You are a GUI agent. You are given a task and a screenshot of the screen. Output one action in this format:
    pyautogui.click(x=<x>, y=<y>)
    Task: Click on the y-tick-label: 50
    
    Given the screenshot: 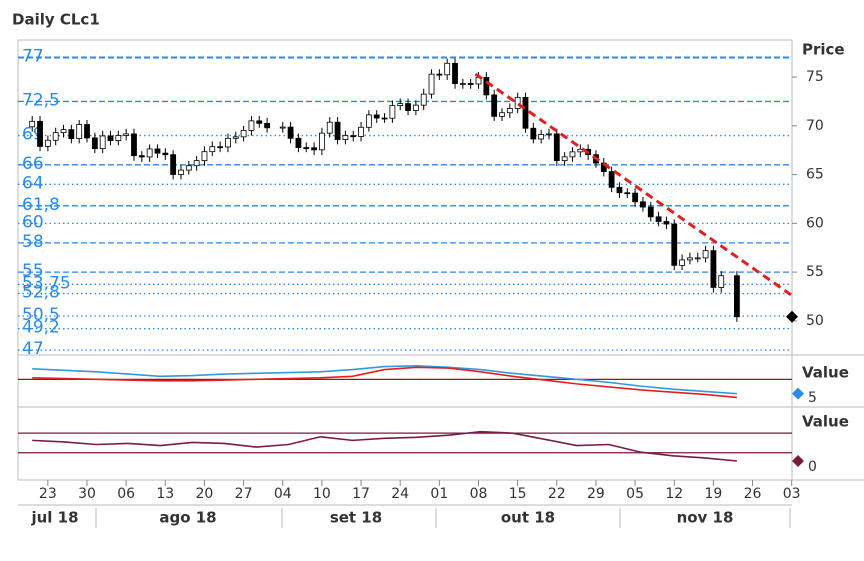 What is the action you would take?
    pyautogui.click(x=815, y=321)
    